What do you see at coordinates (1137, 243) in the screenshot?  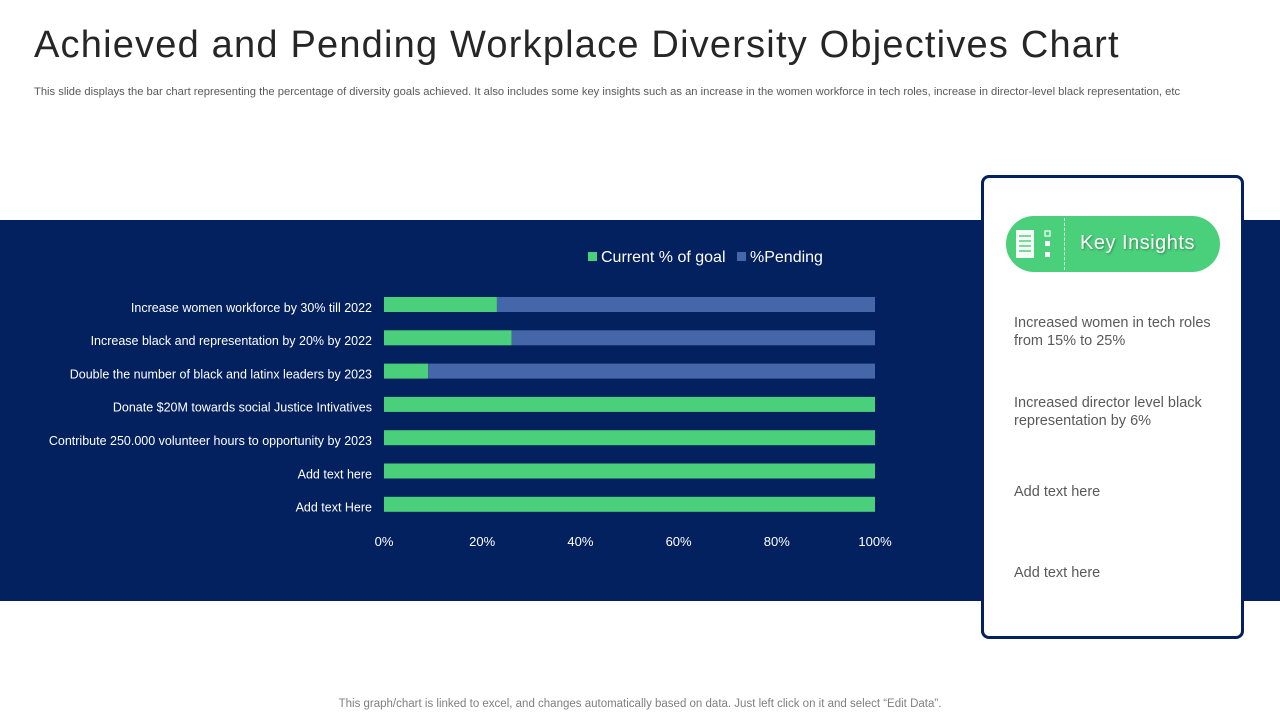 I see `key-insights-title: Key Insights` at bounding box center [1137, 243].